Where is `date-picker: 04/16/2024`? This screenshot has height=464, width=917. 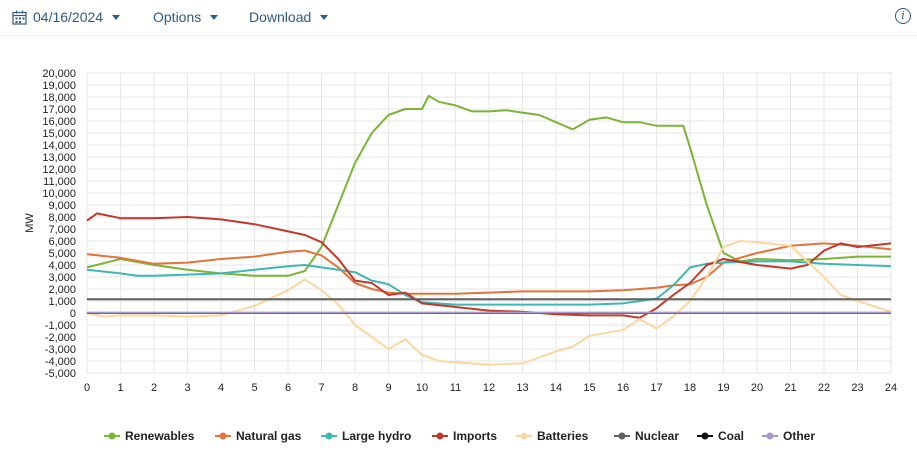
date-picker: 04/16/2024 is located at coordinates (66, 17).